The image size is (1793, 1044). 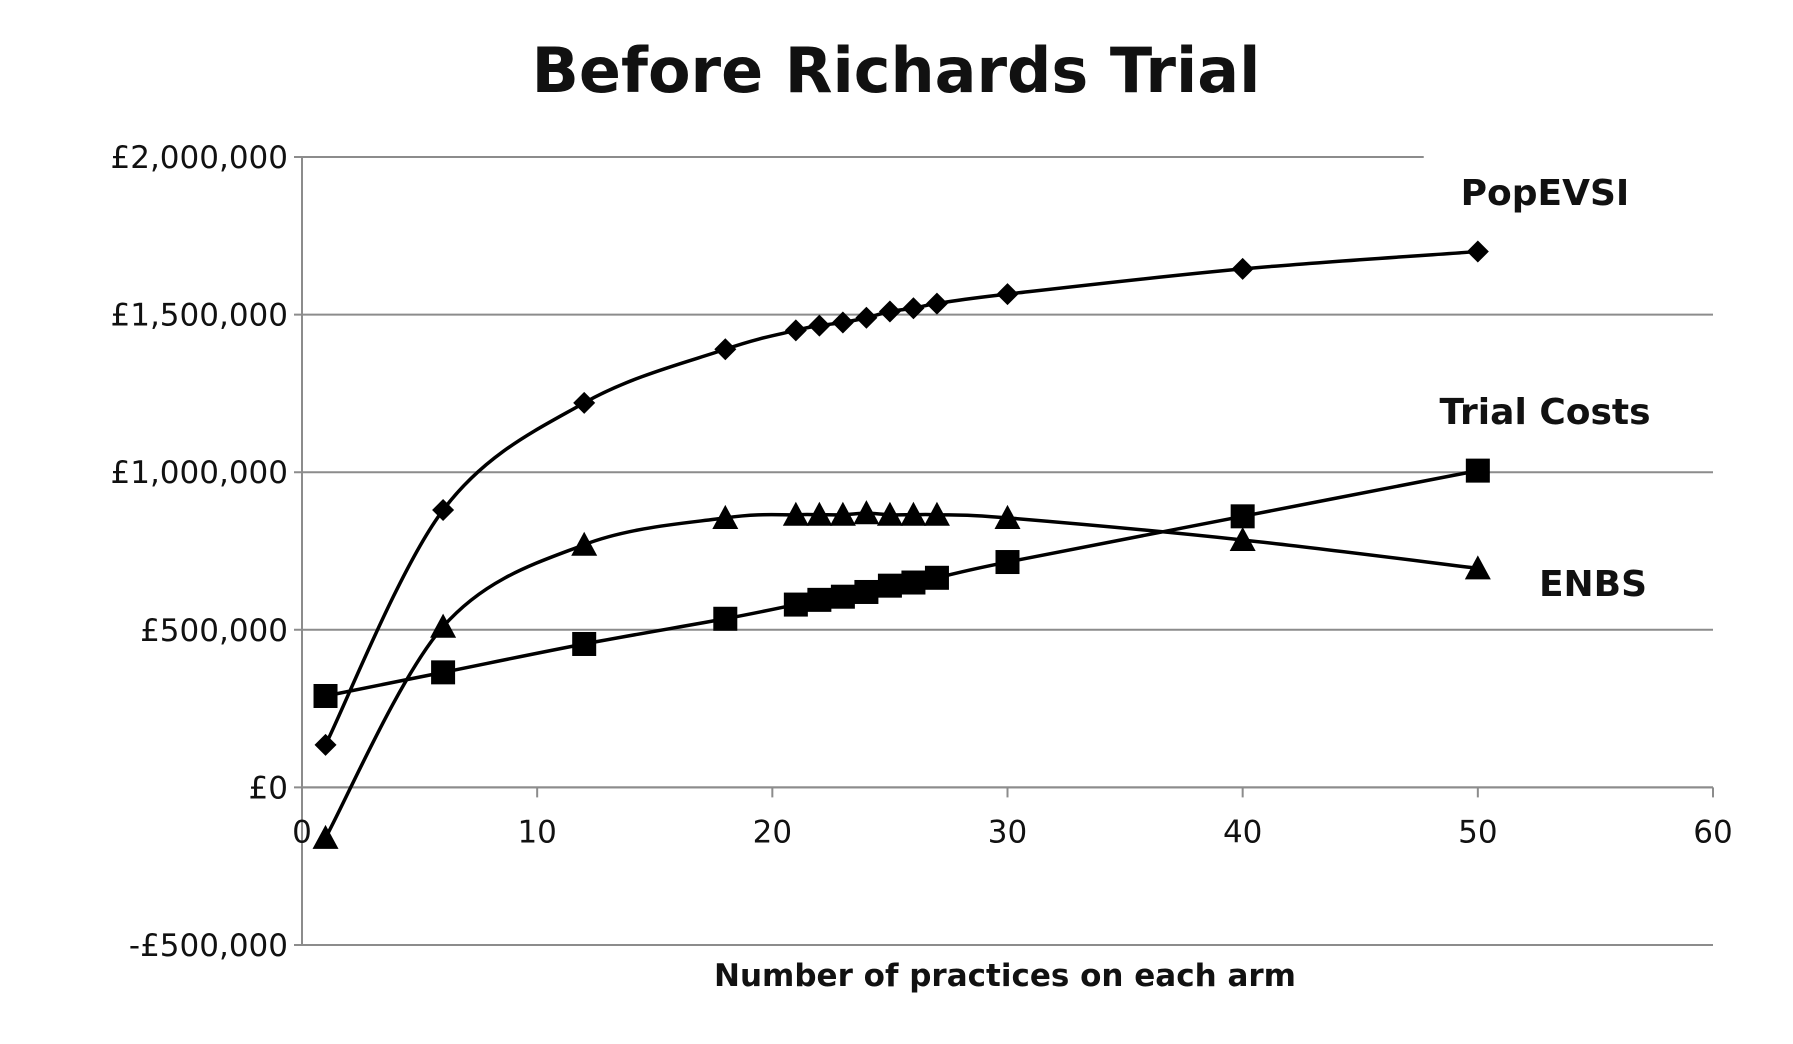 I want to click on y-tick-label: £1,000,000, so click(x=200, y=473).